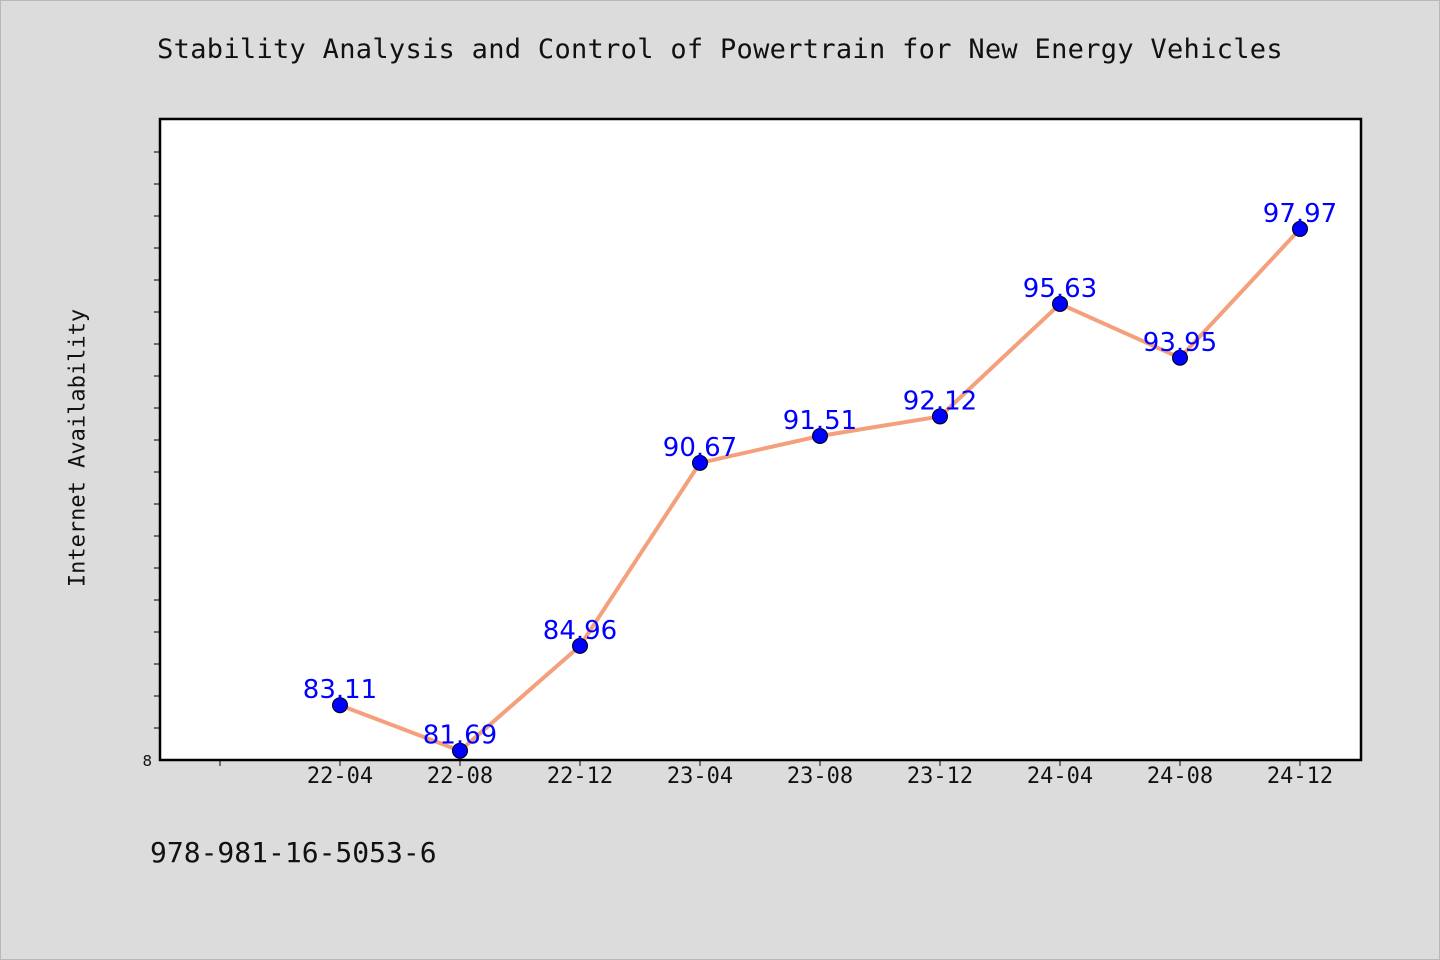  Describe the element at coordinates (460, 736) in the screenshot. I see `data-label: 81.69` at that location.